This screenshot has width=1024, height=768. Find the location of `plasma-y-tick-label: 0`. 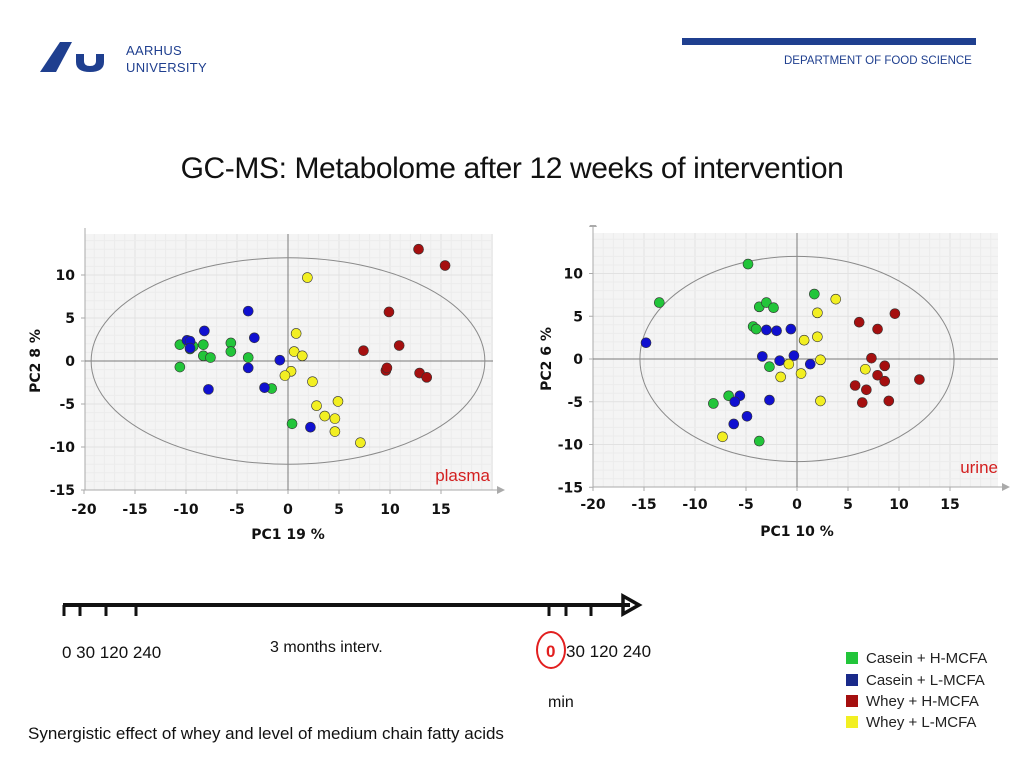

plasma-y-tick-label: 0 is located at coordinates (70, 362).